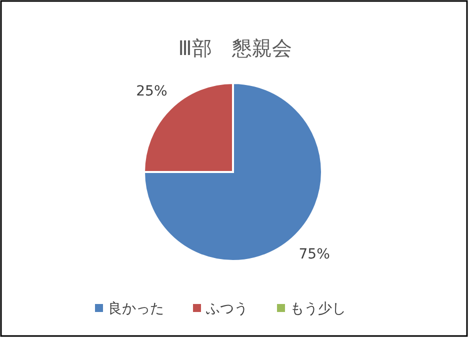 Image resolution: width=470 pixels, height=339 pixels. I want to click on legend-label: ふつう, so click(226, 309).